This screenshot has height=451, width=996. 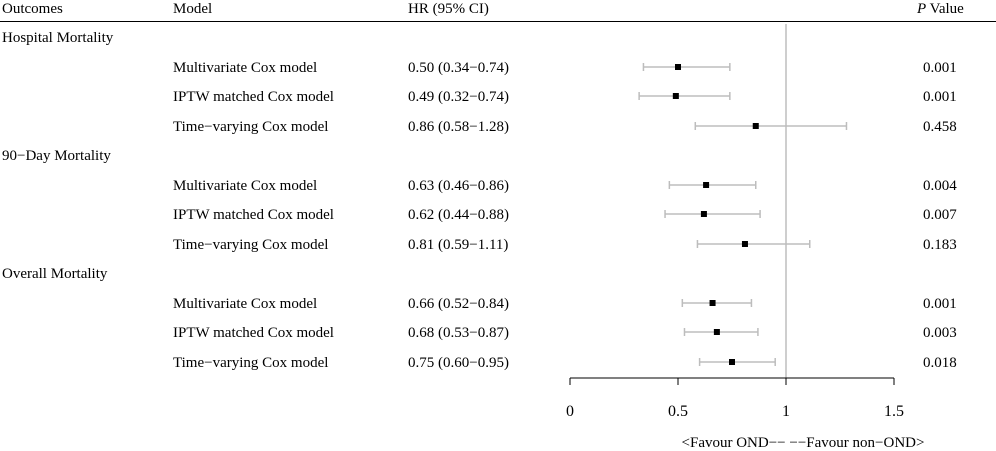 What do you see at coordinates (803, 443) in the screenshot?
I see `axis-caption: <Favour OND−− −−Favour non−OND>` at bounding box center [803, 443].